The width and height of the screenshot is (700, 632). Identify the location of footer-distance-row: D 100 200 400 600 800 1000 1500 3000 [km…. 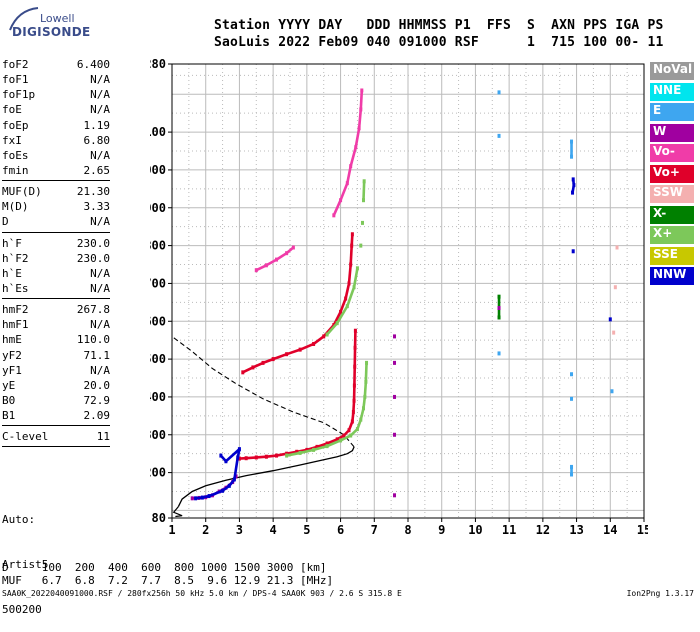
(164, 567).